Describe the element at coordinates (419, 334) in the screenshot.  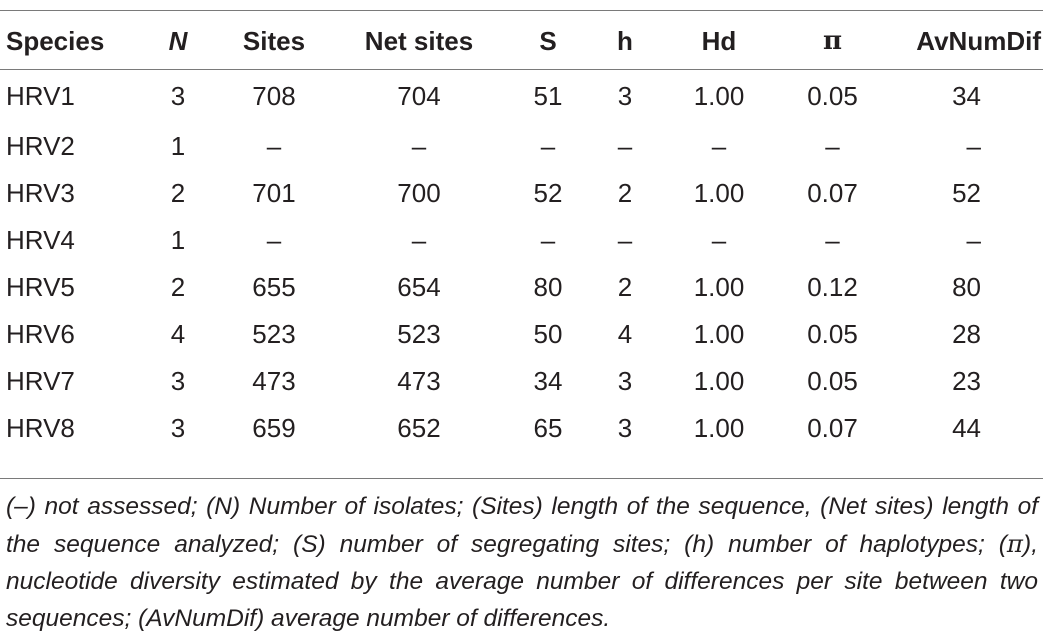
I see `cell-net-sites: 523` at that location.